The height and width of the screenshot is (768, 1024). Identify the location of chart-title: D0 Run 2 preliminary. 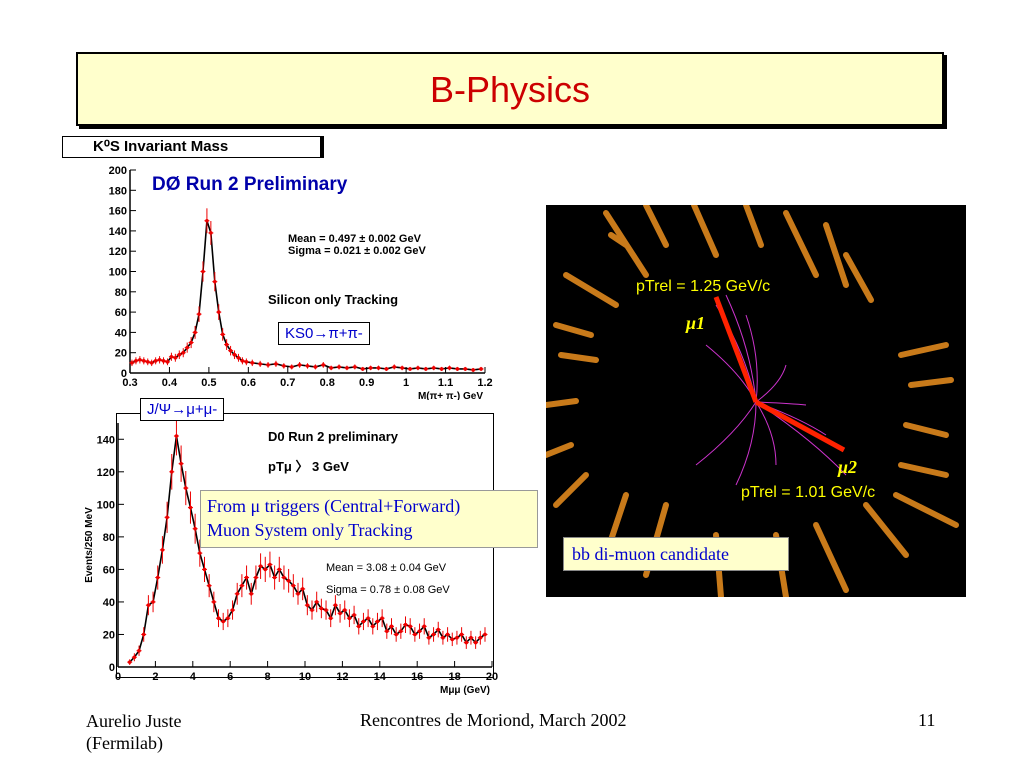
(333, 436).